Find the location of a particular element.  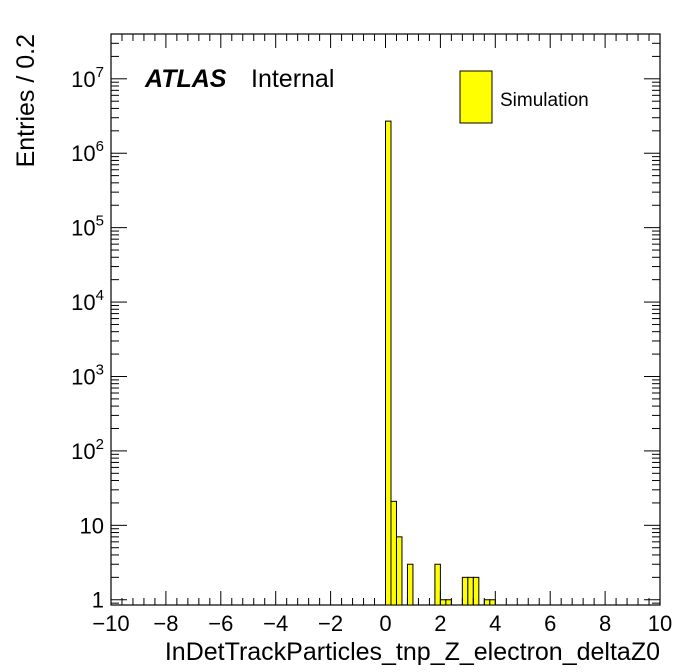

x-tick-label: −8 is located at coordinates (165, 623).